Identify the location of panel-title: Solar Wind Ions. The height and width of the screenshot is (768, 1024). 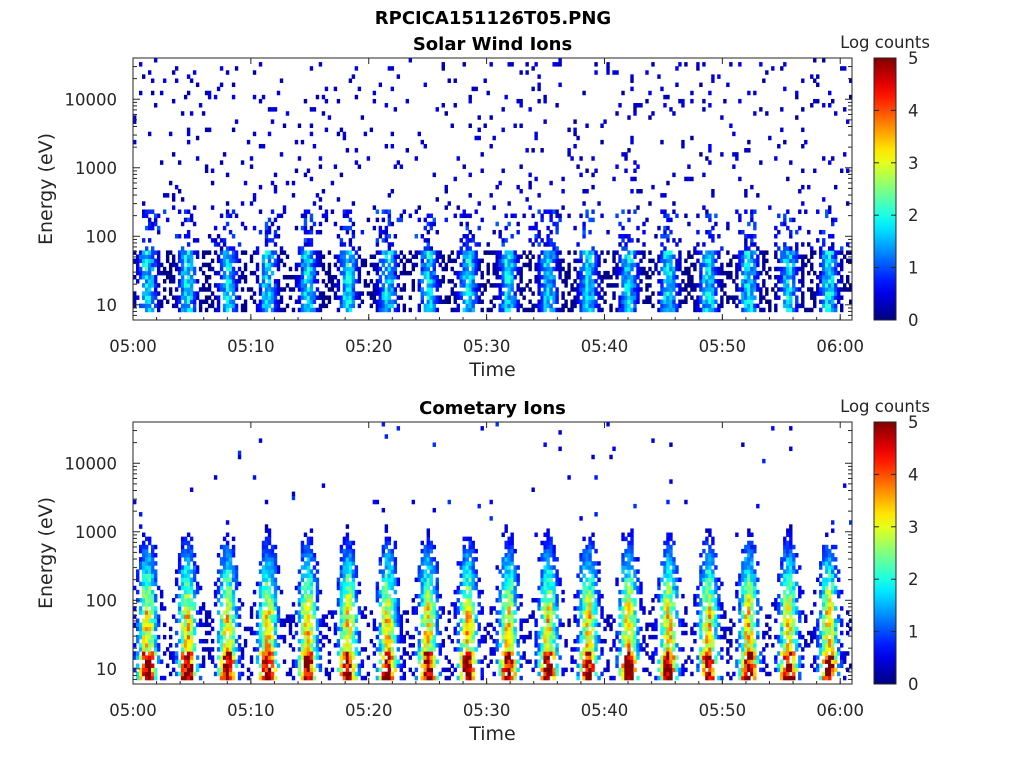
(492, 44).